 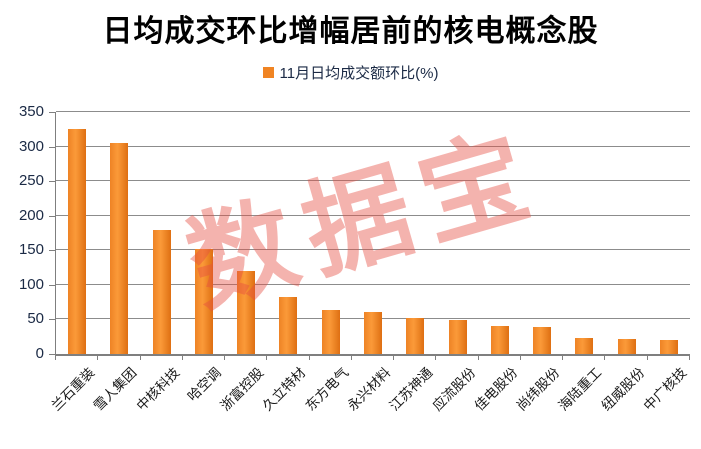 I want to click on legend-label: 11月日均成交额环比(%), so click(x=359, y=73).